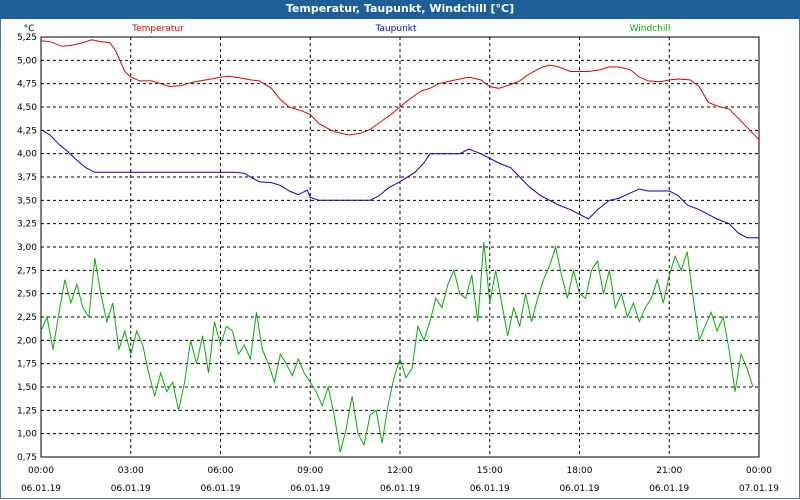 The image size is (800, 500). I want to click on y-tick-label: 5,00, so click(27, 61).